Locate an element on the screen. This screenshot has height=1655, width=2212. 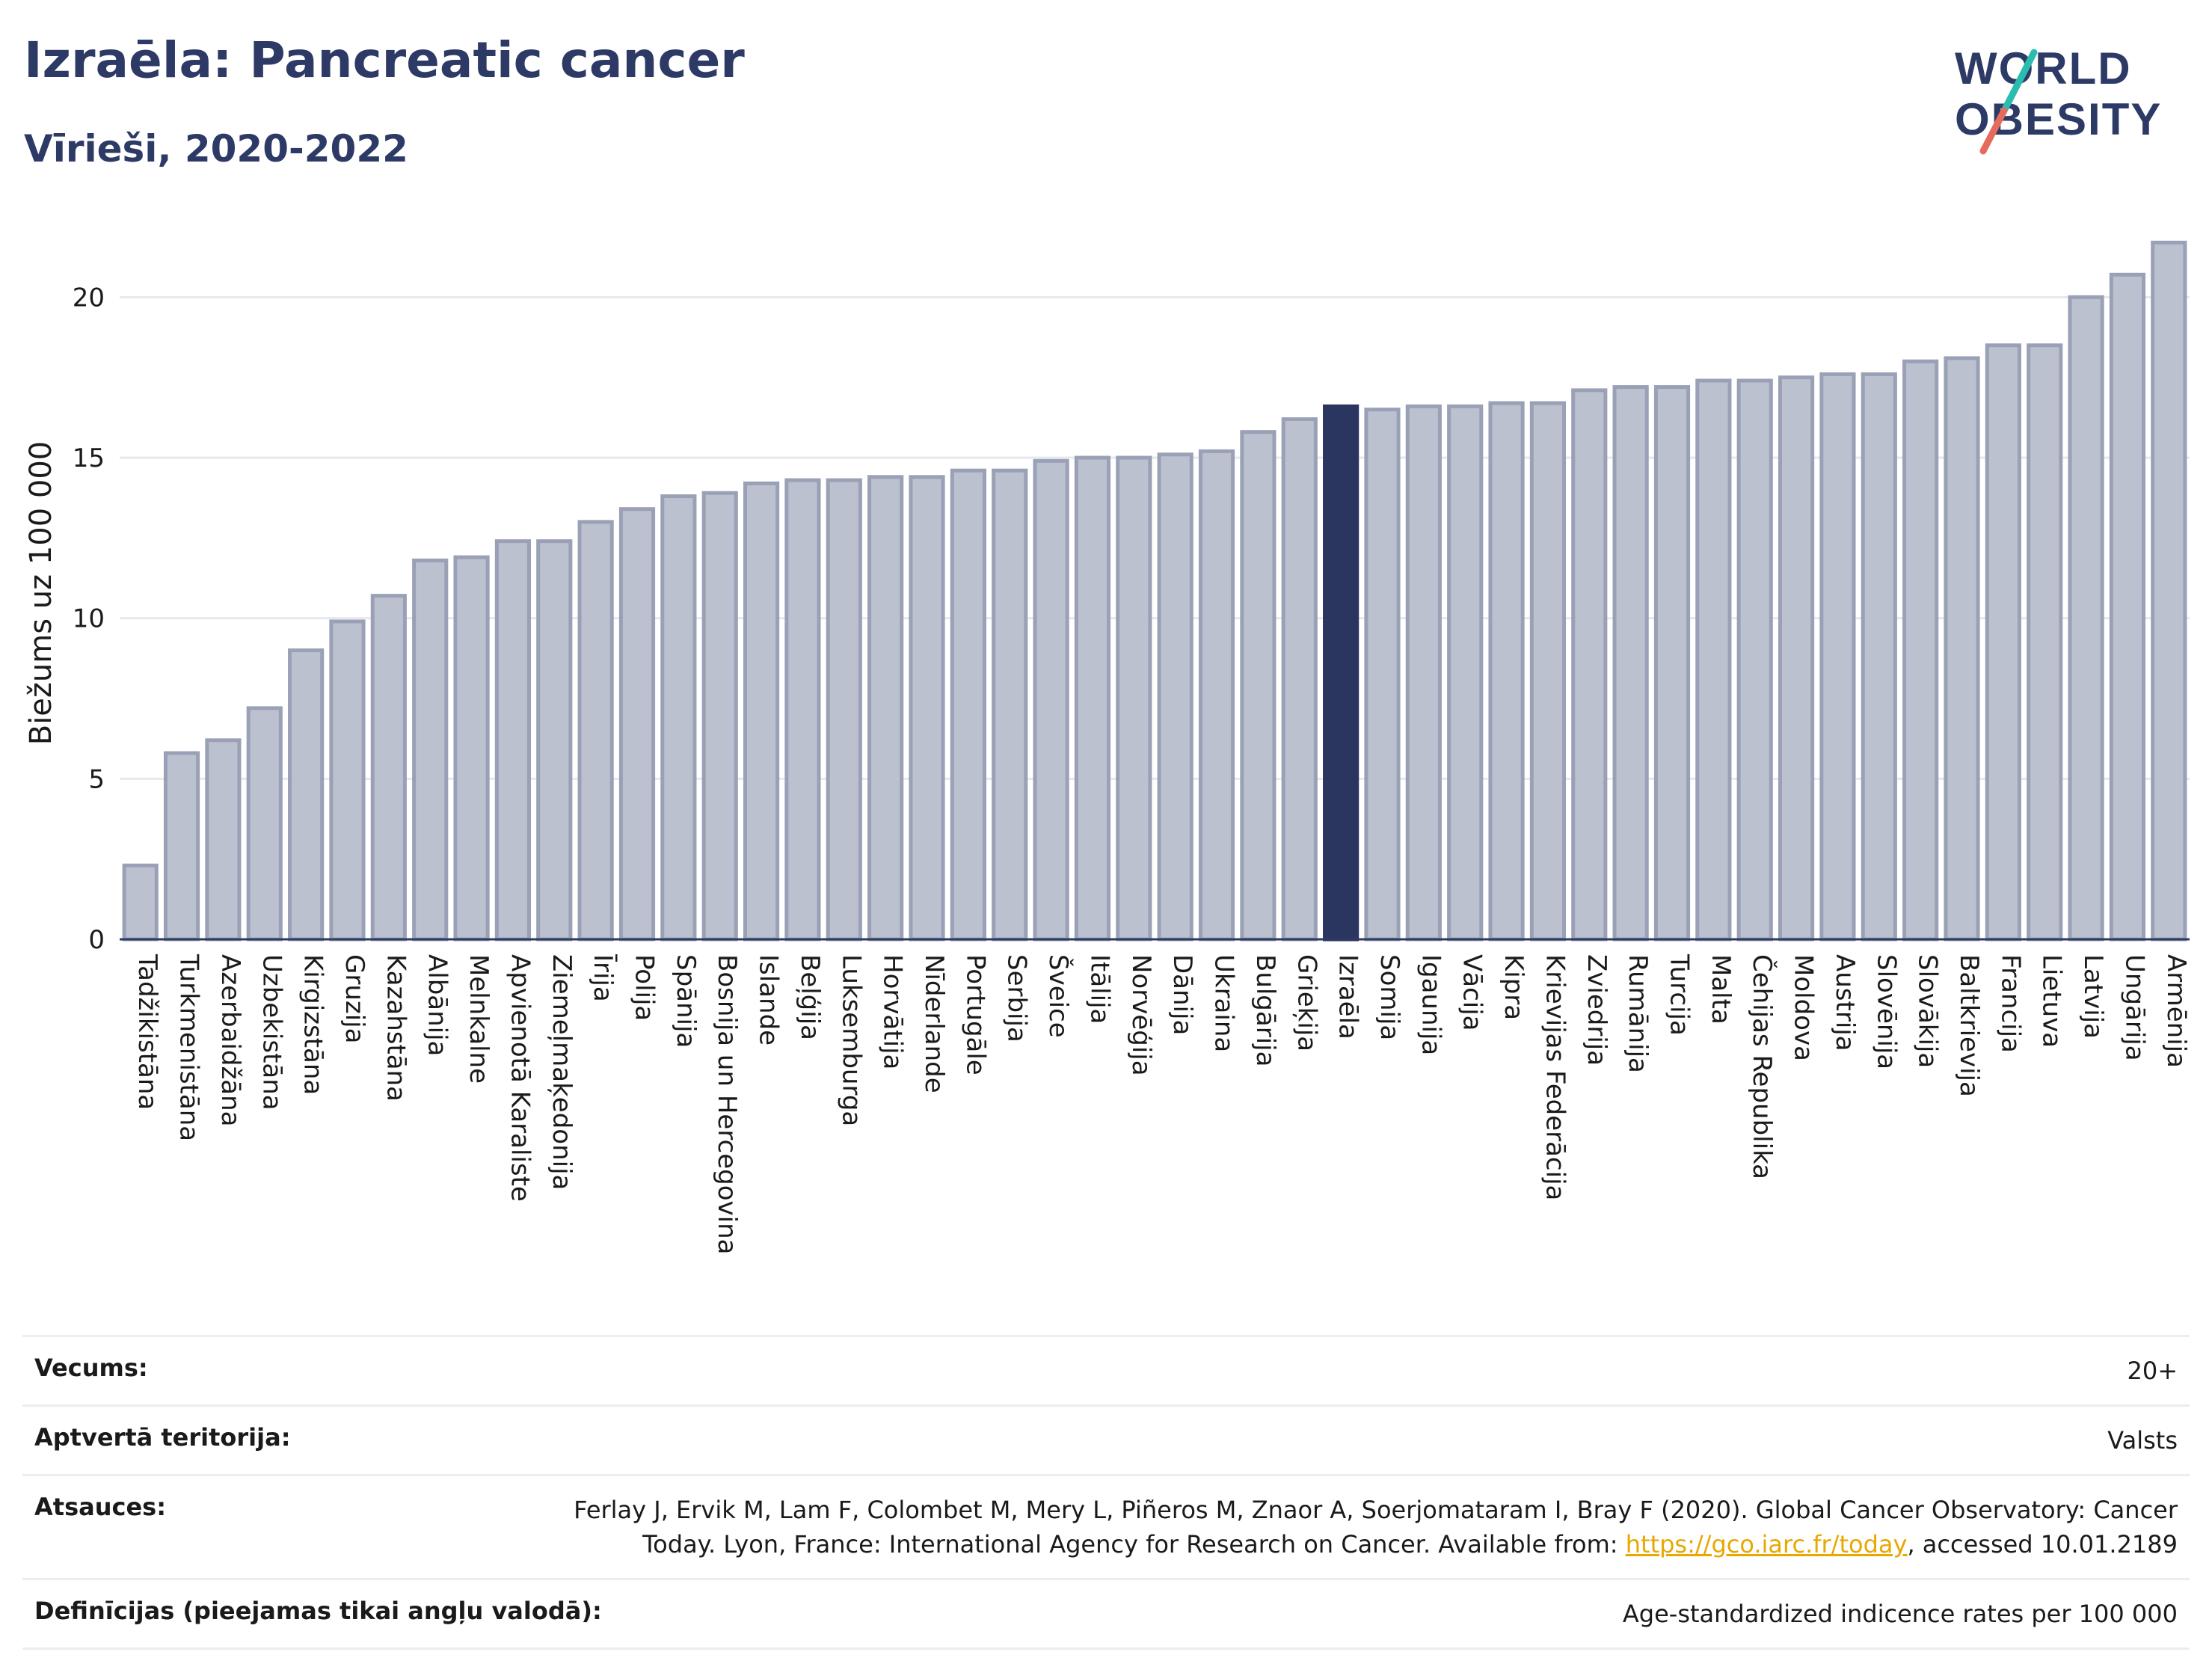
y-tick-label: 10 is located at coordinates (89, 619).